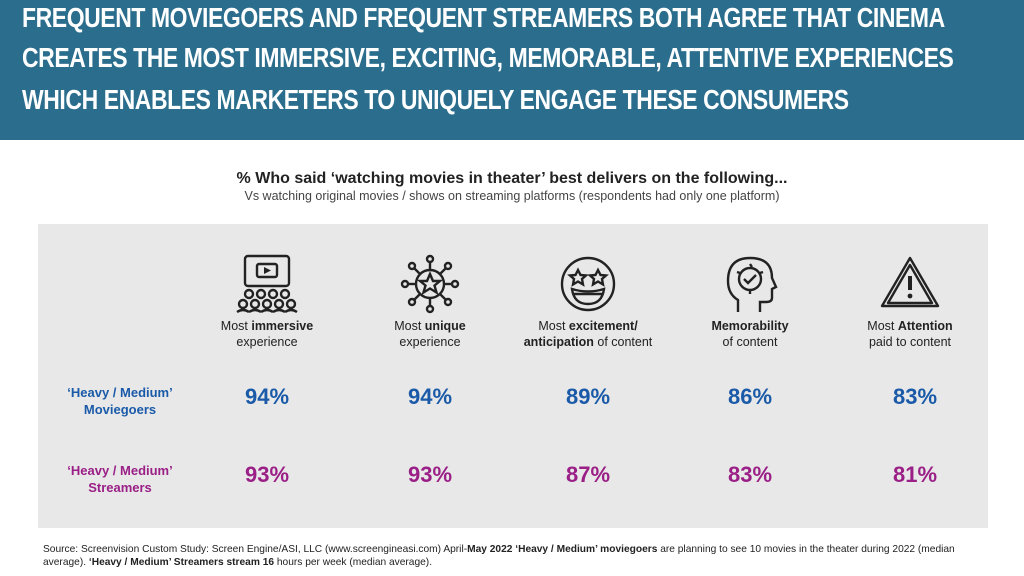 This screenshot has height=576, width=1024. Describe the element at coordinates (120, 479) in the screenshot. I see `row-label-streamers: ‘Heavy / Medium’ Streamers` at that location.